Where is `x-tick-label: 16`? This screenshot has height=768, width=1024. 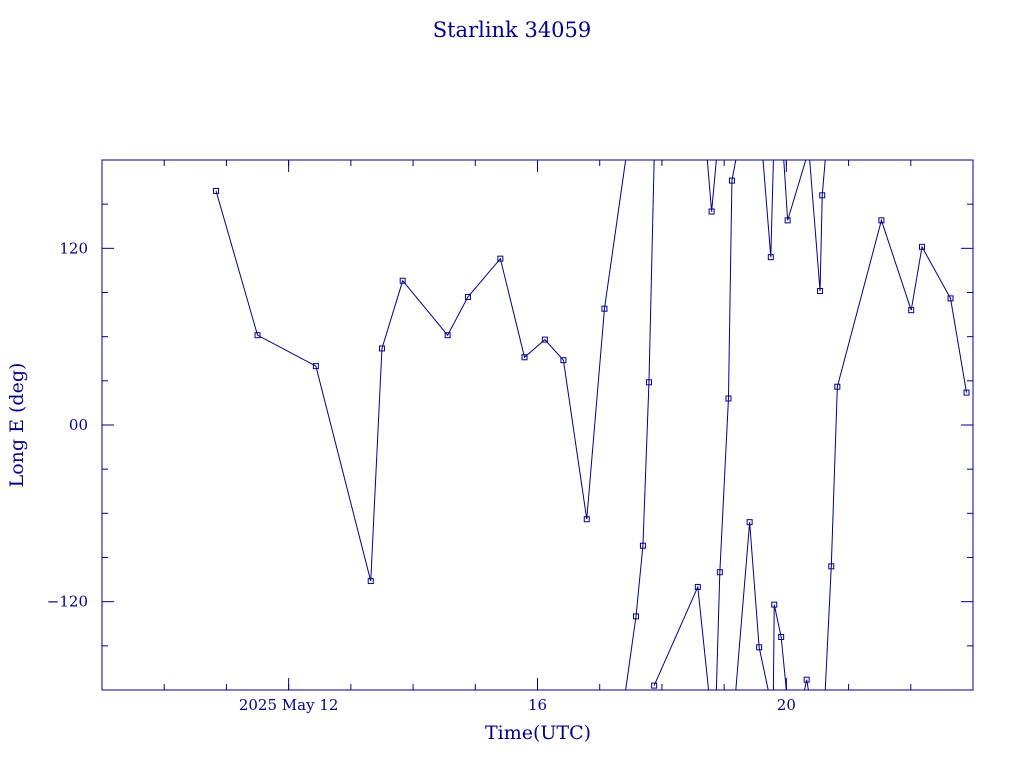 x-tick-label: 16 is located at coordinates (537, 705).